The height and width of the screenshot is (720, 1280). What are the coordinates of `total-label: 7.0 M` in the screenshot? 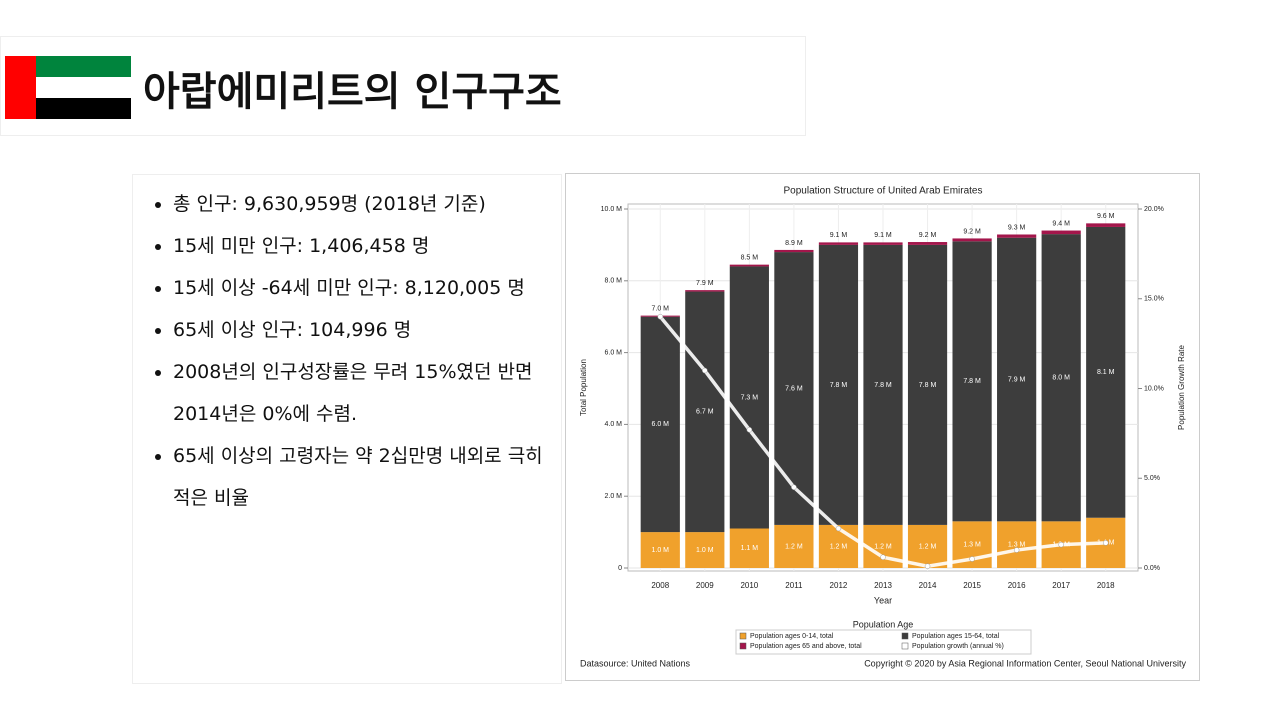 It's located at (661, 308).